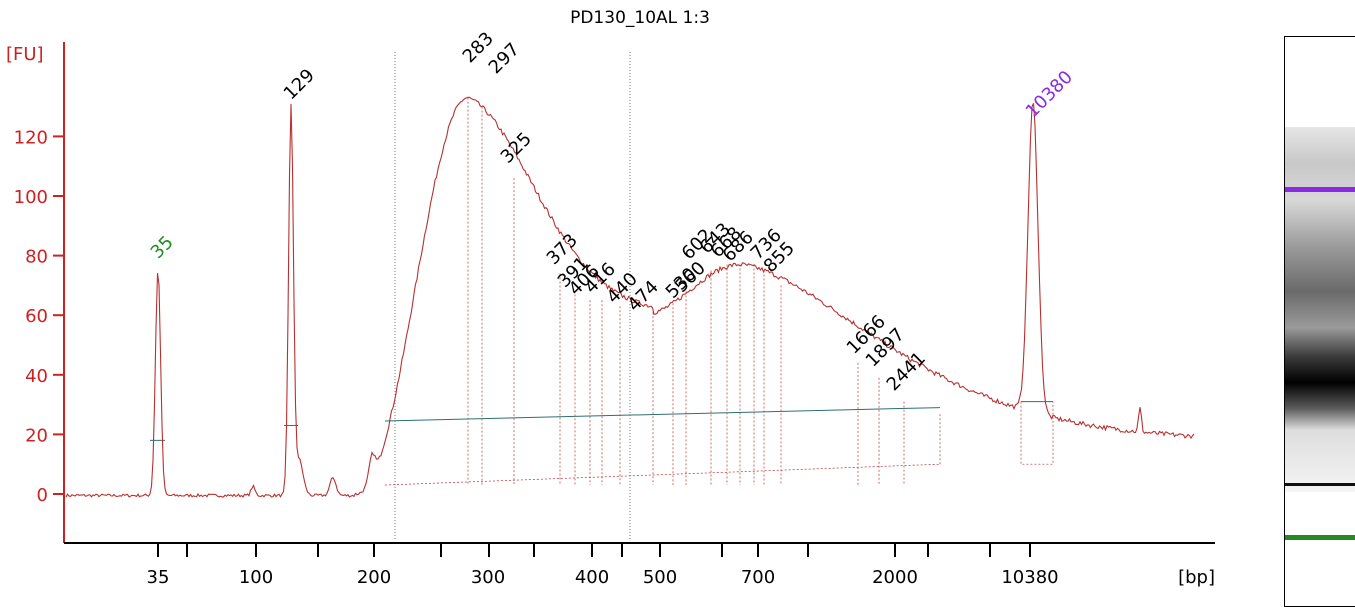 The width and height of the screenshot is (1355, 607). What do you see at coordinates (36, 316) in the screenshot?
I see `y-tick-label-60: 60` at bounding box center [36, 316].